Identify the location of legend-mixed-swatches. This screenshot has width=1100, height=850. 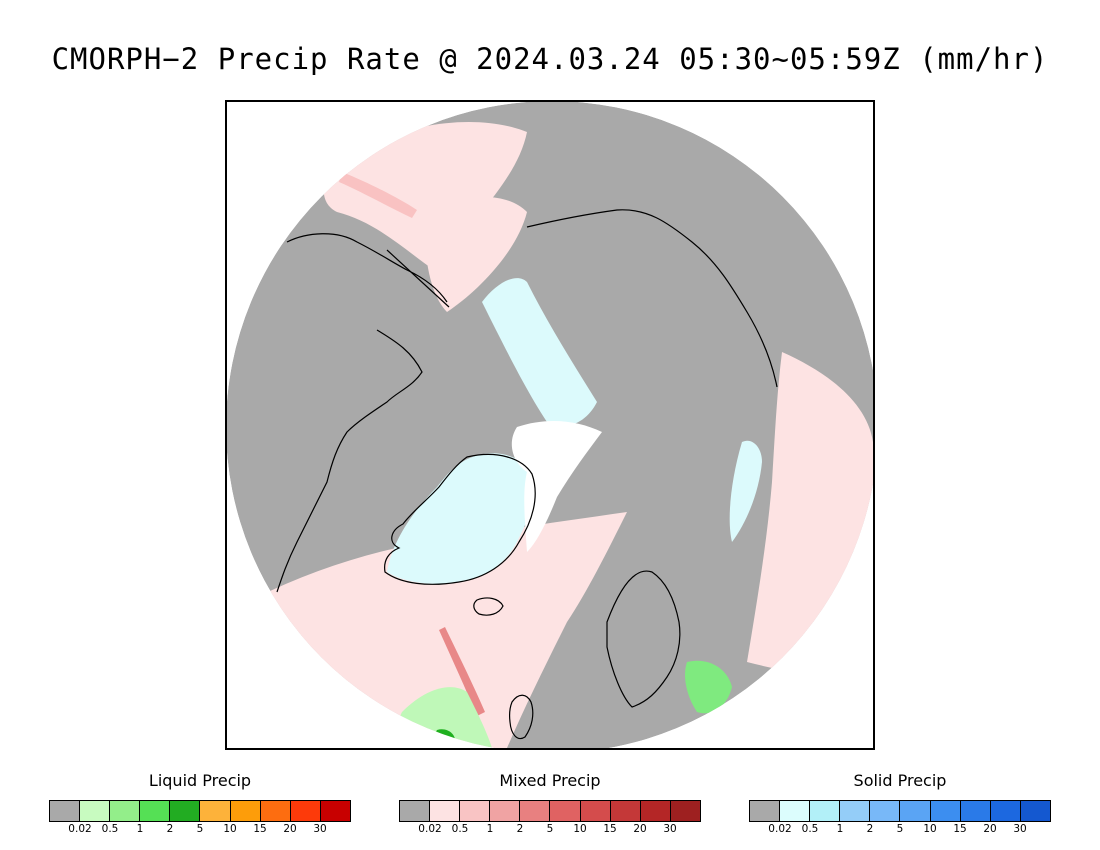
(550, 811).